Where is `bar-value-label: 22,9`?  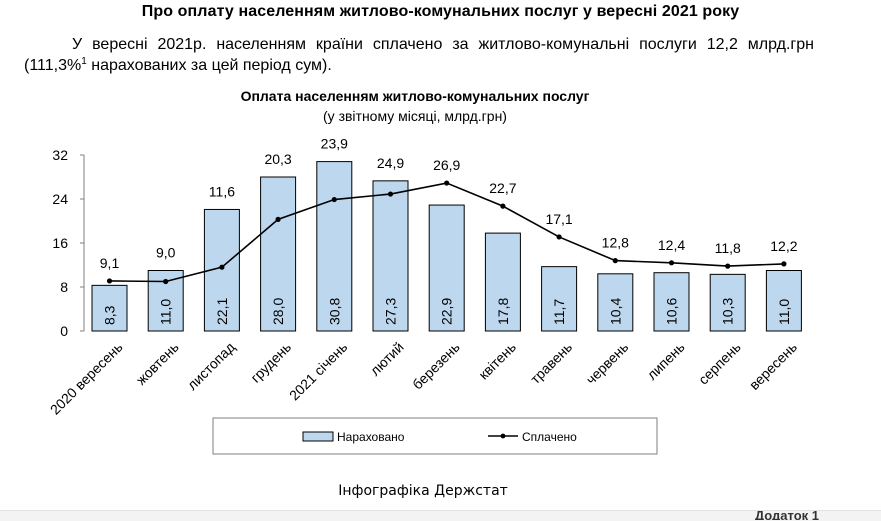 bar-value-label: 22,9 is located at coordinates (447, 311).